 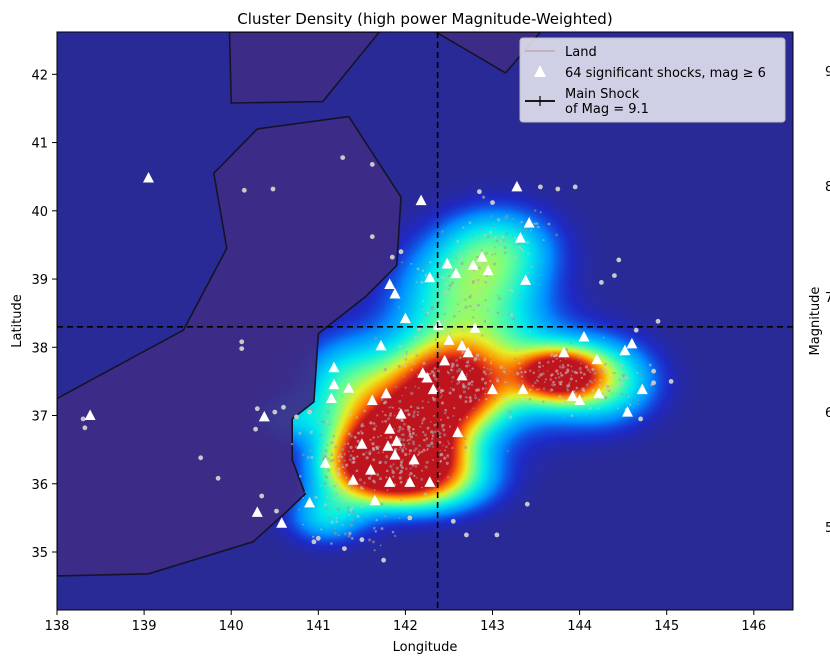 What do you see at coordinates (144, 626) in the screenshot?
I see `x-tick-label: 139` at bounding box center [144, 626].